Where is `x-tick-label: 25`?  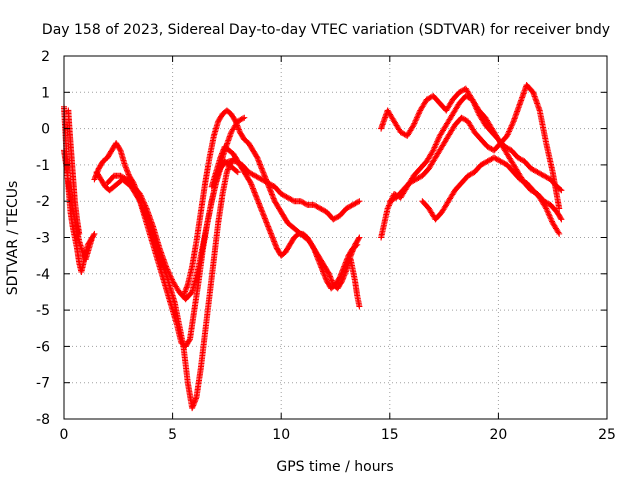 x-tick-label: 25 is located at coordinates (607, 435).